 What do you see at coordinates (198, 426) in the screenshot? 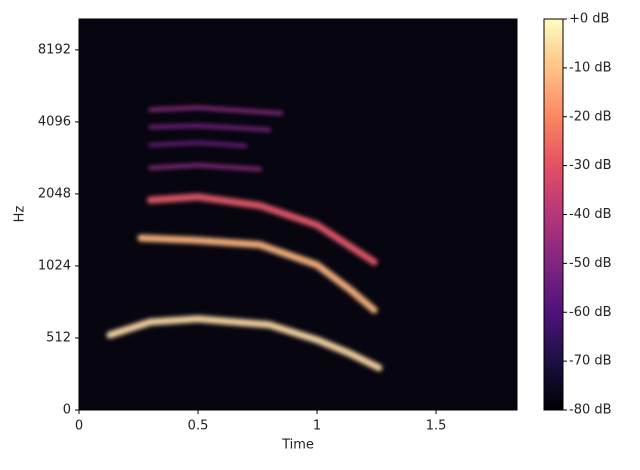
I see `x-tick-label: 0.5` at bounding box center [198, 426].